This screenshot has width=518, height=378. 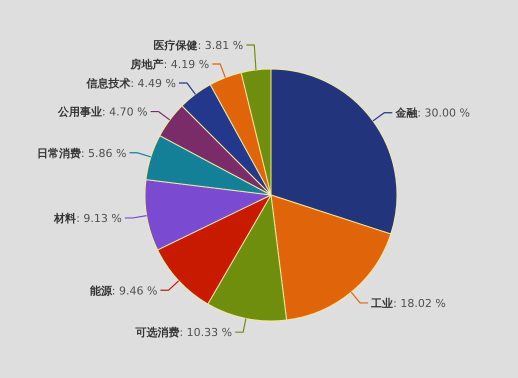 I want to click on data-label: : 30.00 %, so click(x=443, y=113).